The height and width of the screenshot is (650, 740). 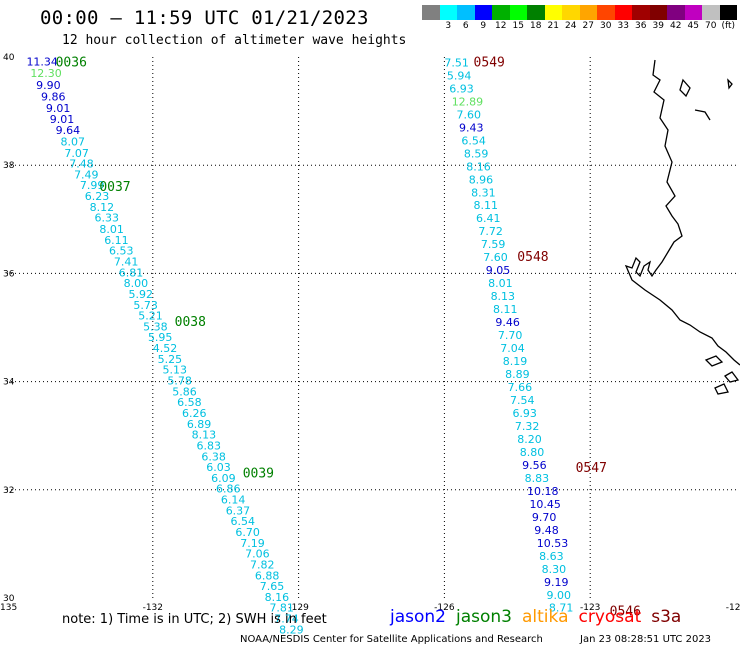 I want to click on wave-height-value: 8.80, so click(x=532, y=452).